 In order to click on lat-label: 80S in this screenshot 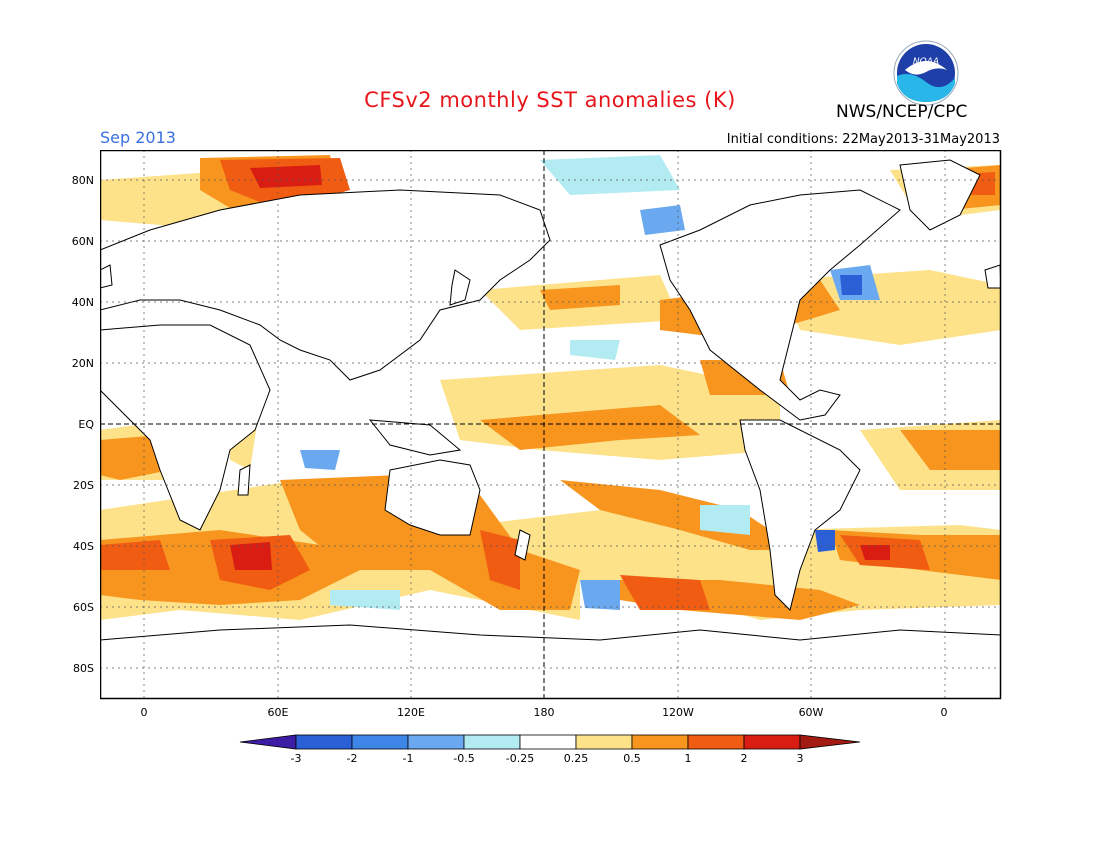, I will do `click(83, 668)`.